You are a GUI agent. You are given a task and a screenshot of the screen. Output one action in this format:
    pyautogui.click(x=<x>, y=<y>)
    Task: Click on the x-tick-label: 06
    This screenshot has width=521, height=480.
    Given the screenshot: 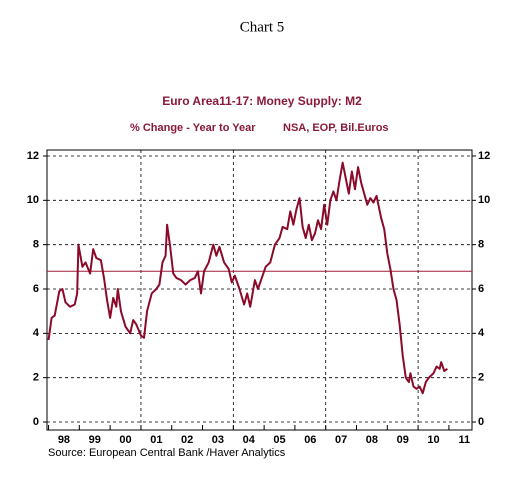 What is the action you would take?
    pyautogui.click(x=310, y=440)
    